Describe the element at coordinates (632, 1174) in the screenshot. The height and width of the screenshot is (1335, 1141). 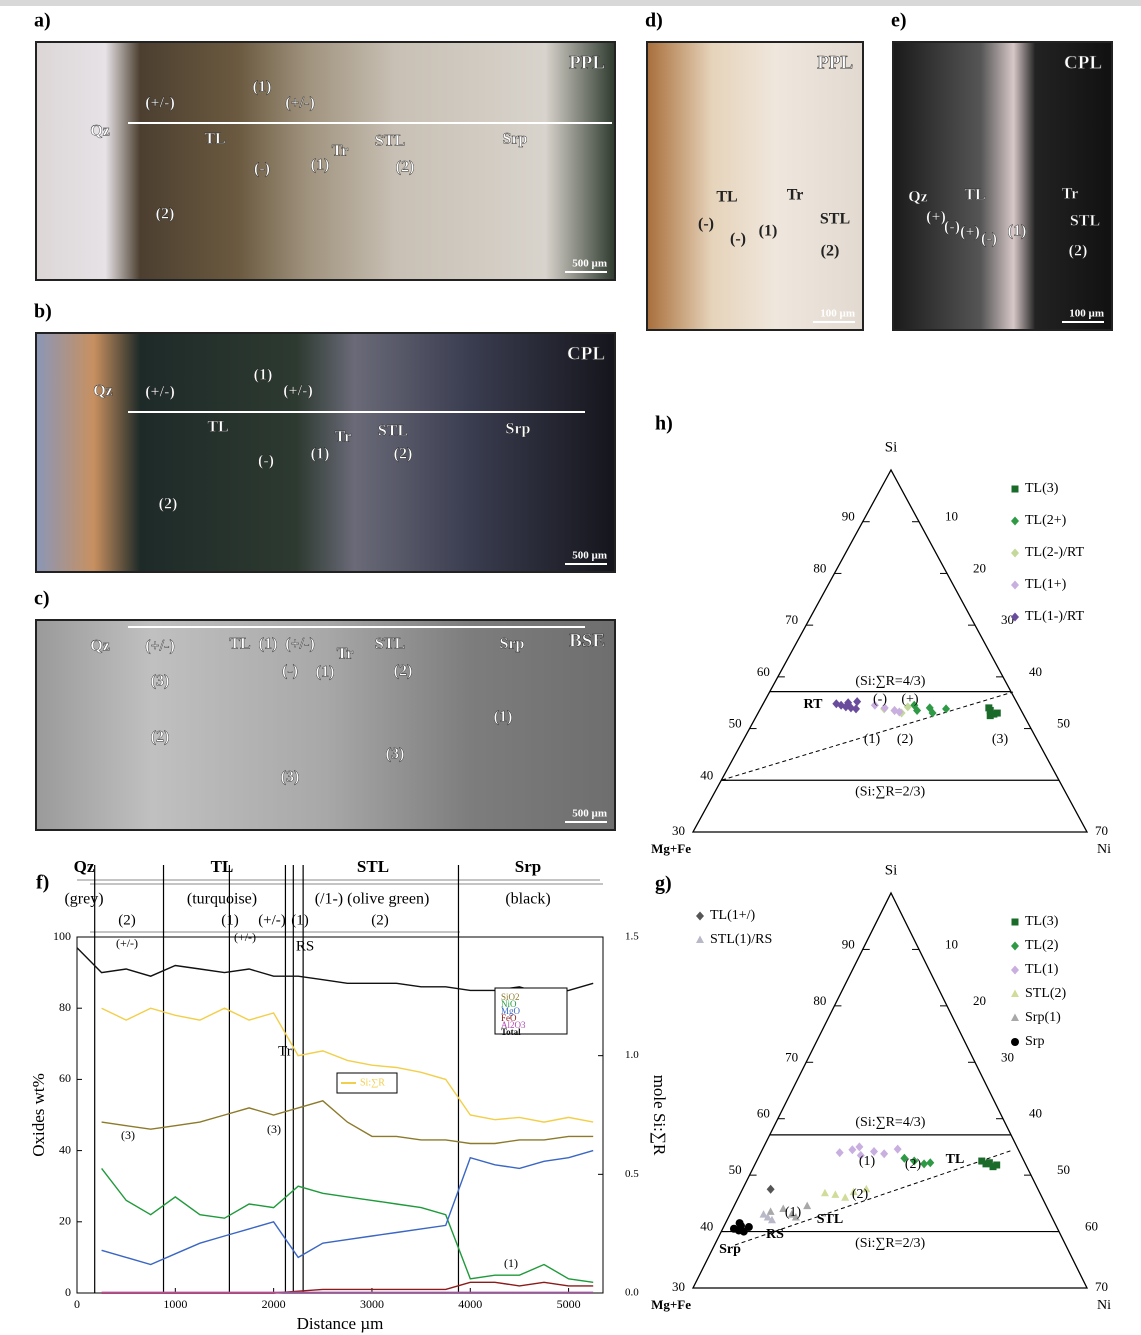
I see `y2-tick-label: 0.5` at that location.